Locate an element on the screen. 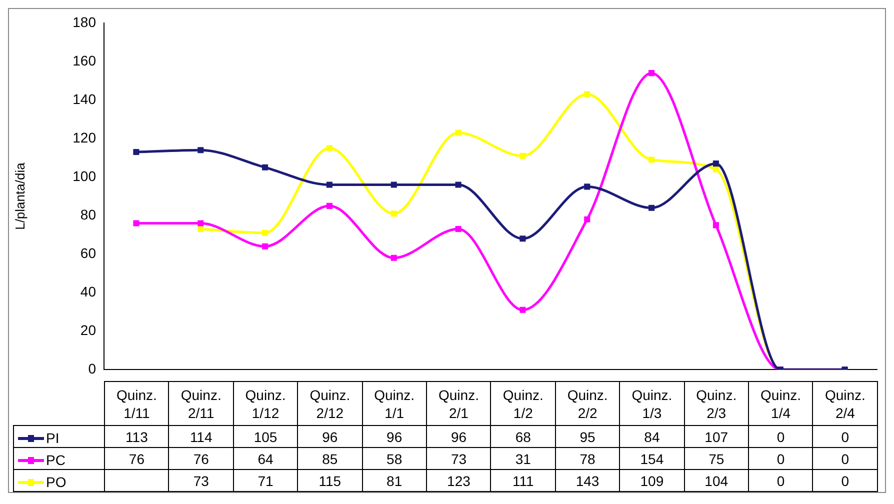 The image size is (894, 504). y-axis-title: L/planta/dia is located at coordinates (20, 196).